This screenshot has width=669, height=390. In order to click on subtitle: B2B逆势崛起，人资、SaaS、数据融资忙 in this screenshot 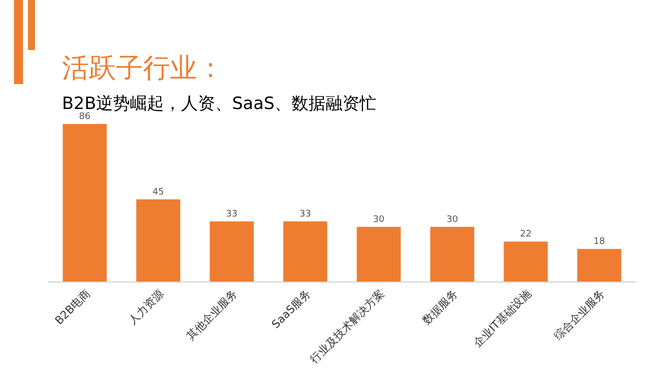, I will do `click(219, 104)`.